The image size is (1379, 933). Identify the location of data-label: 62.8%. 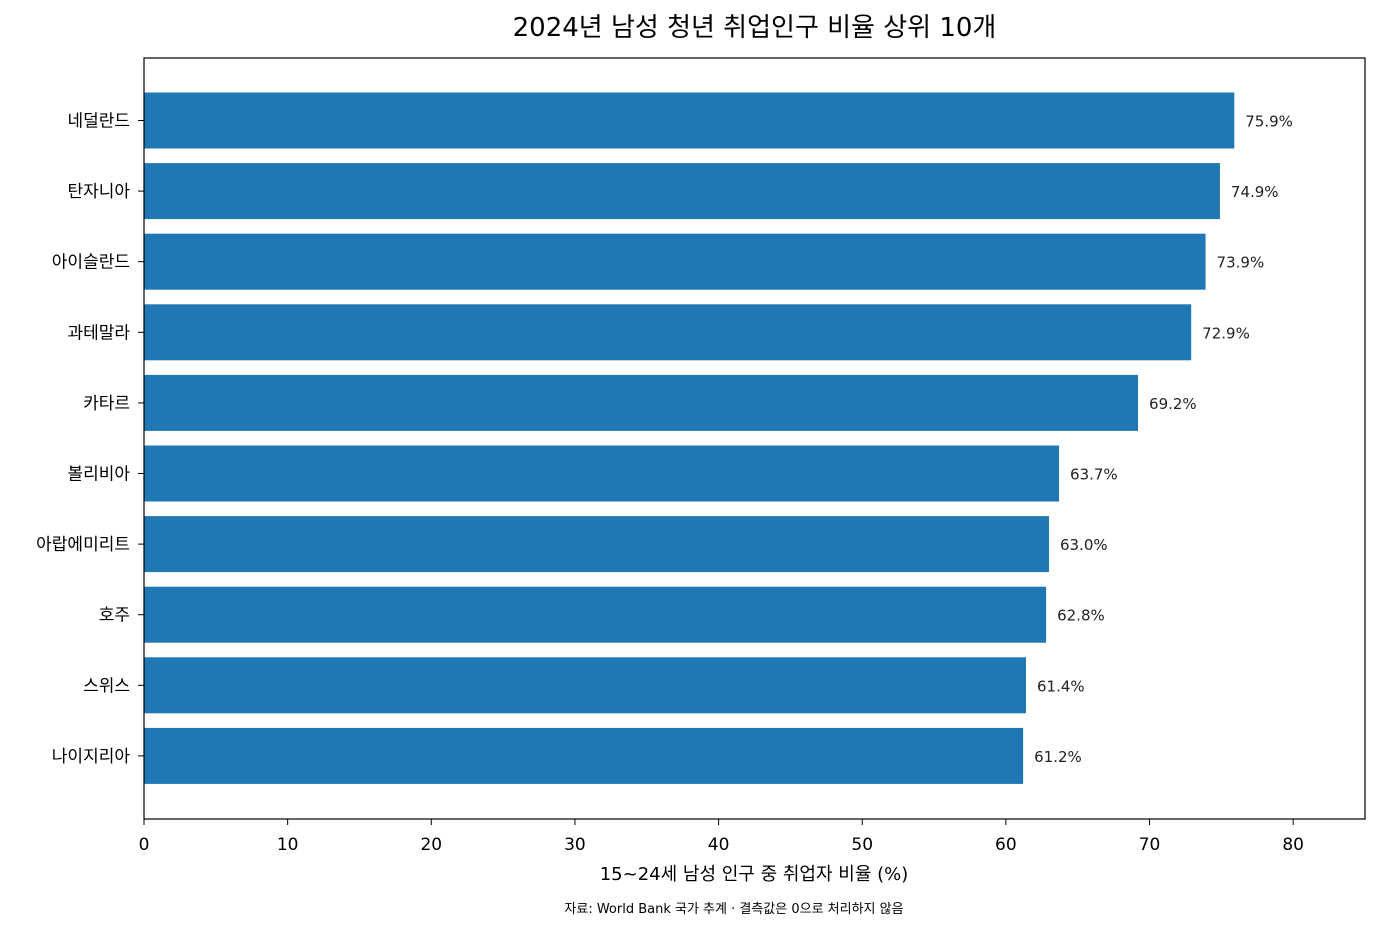
(1081, 616).